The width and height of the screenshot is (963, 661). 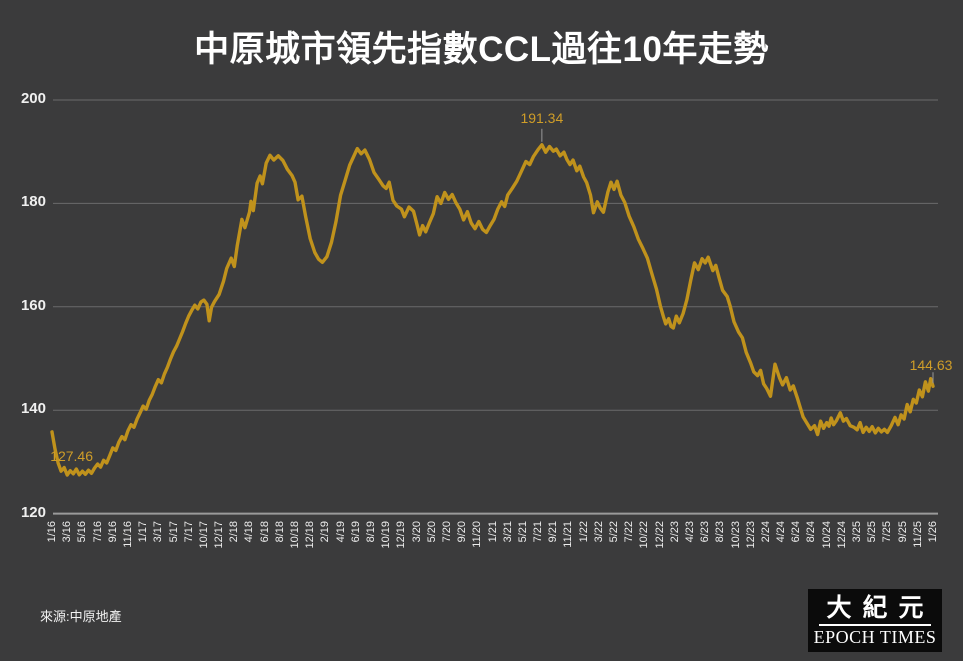 I want to click on logo-cjk-text: 大紀元, so click(x=880, y=607).